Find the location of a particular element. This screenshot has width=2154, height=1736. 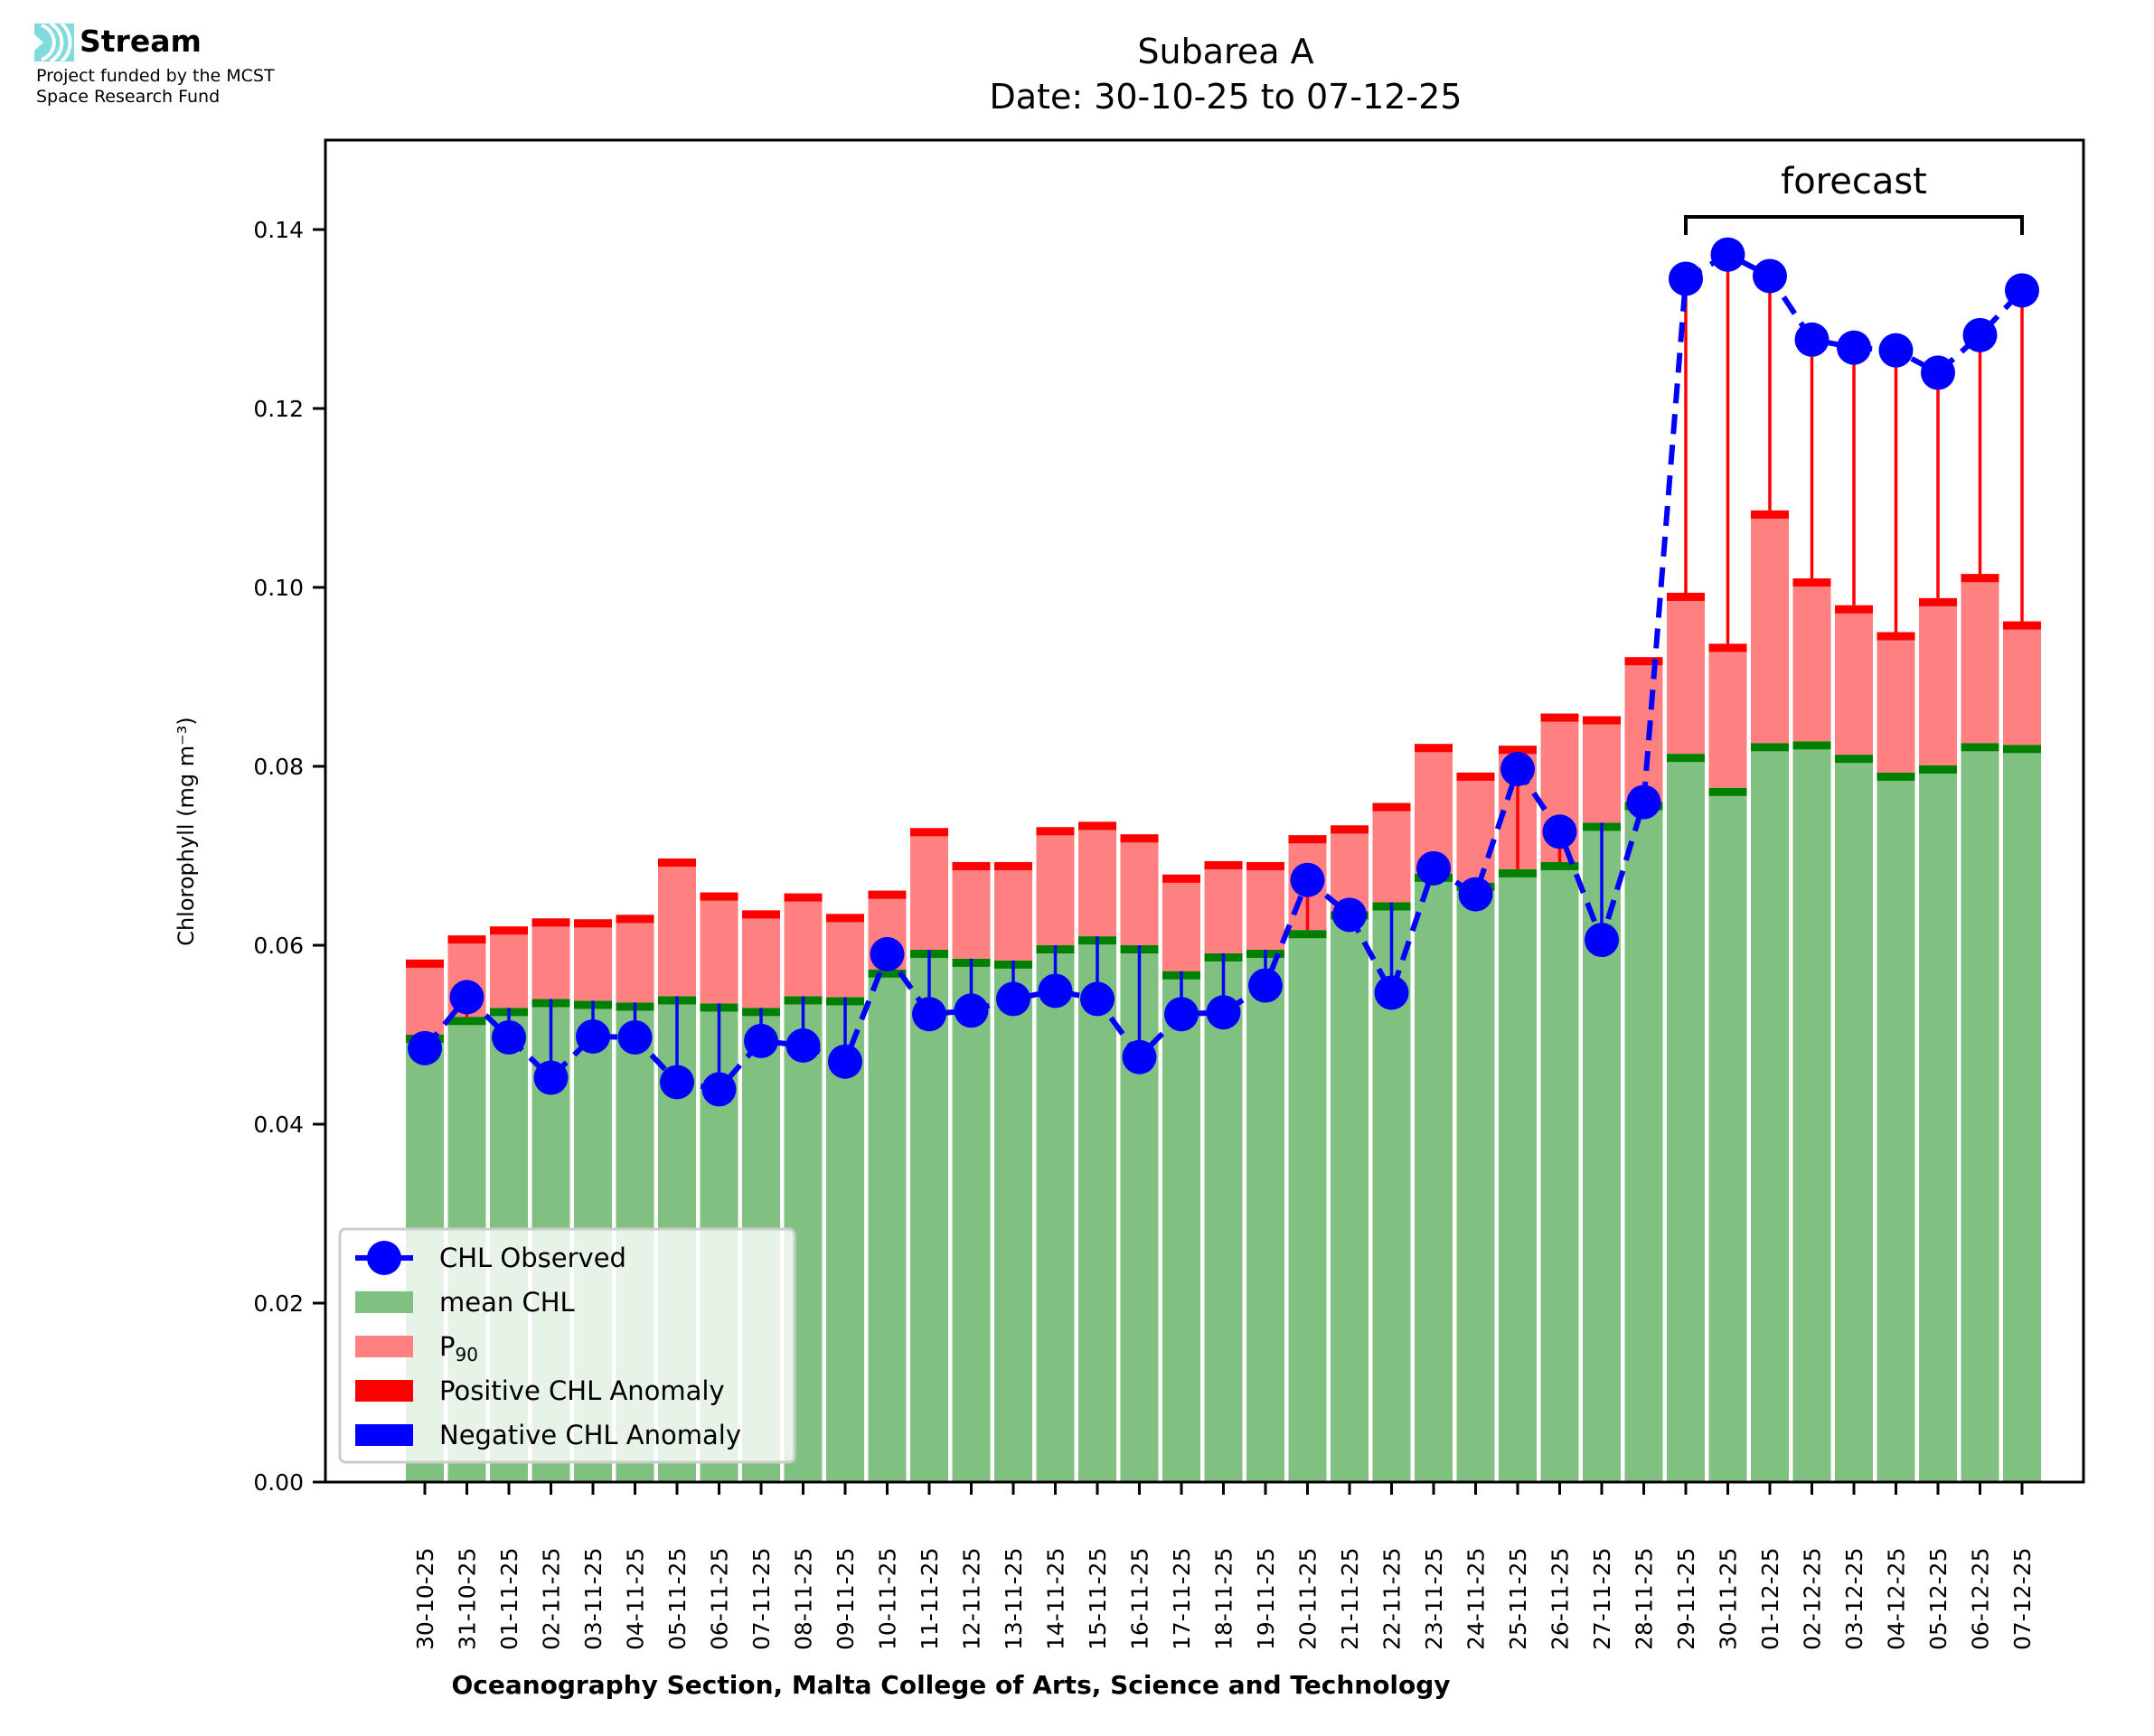

legend-label: Positive CHL Anomaly is located at coordinates (582, 1391).